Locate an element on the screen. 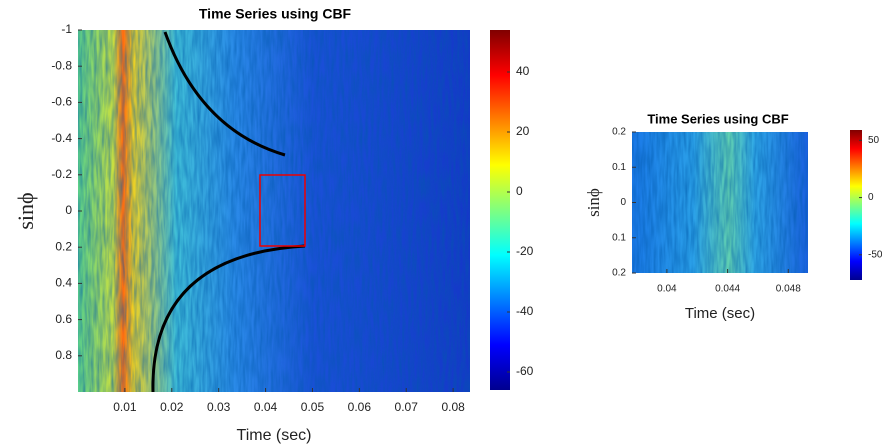  x-tick-label: 0.044 is located at coordinates (727, 289).